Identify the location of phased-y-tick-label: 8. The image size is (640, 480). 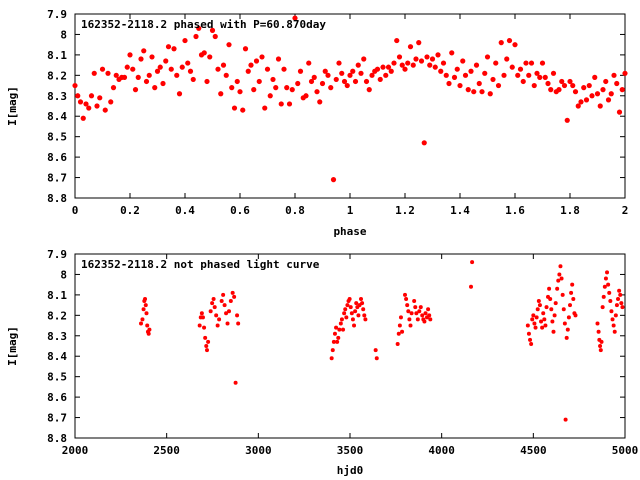
(63, 34).